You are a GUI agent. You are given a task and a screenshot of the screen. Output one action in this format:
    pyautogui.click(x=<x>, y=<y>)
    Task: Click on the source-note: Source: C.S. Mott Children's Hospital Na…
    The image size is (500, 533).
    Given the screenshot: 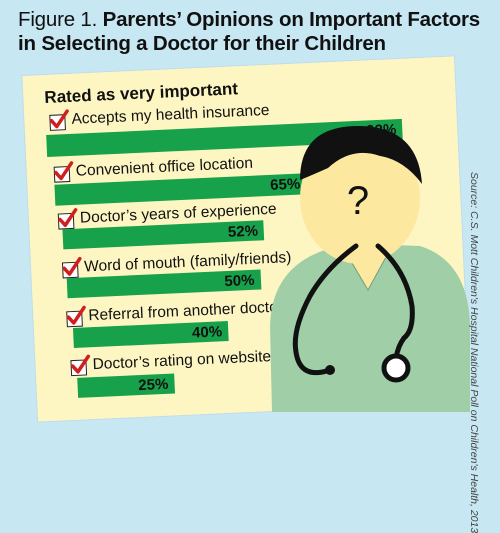 What is the action you would take?
    pyautogui.click(x=474, y=352)
    